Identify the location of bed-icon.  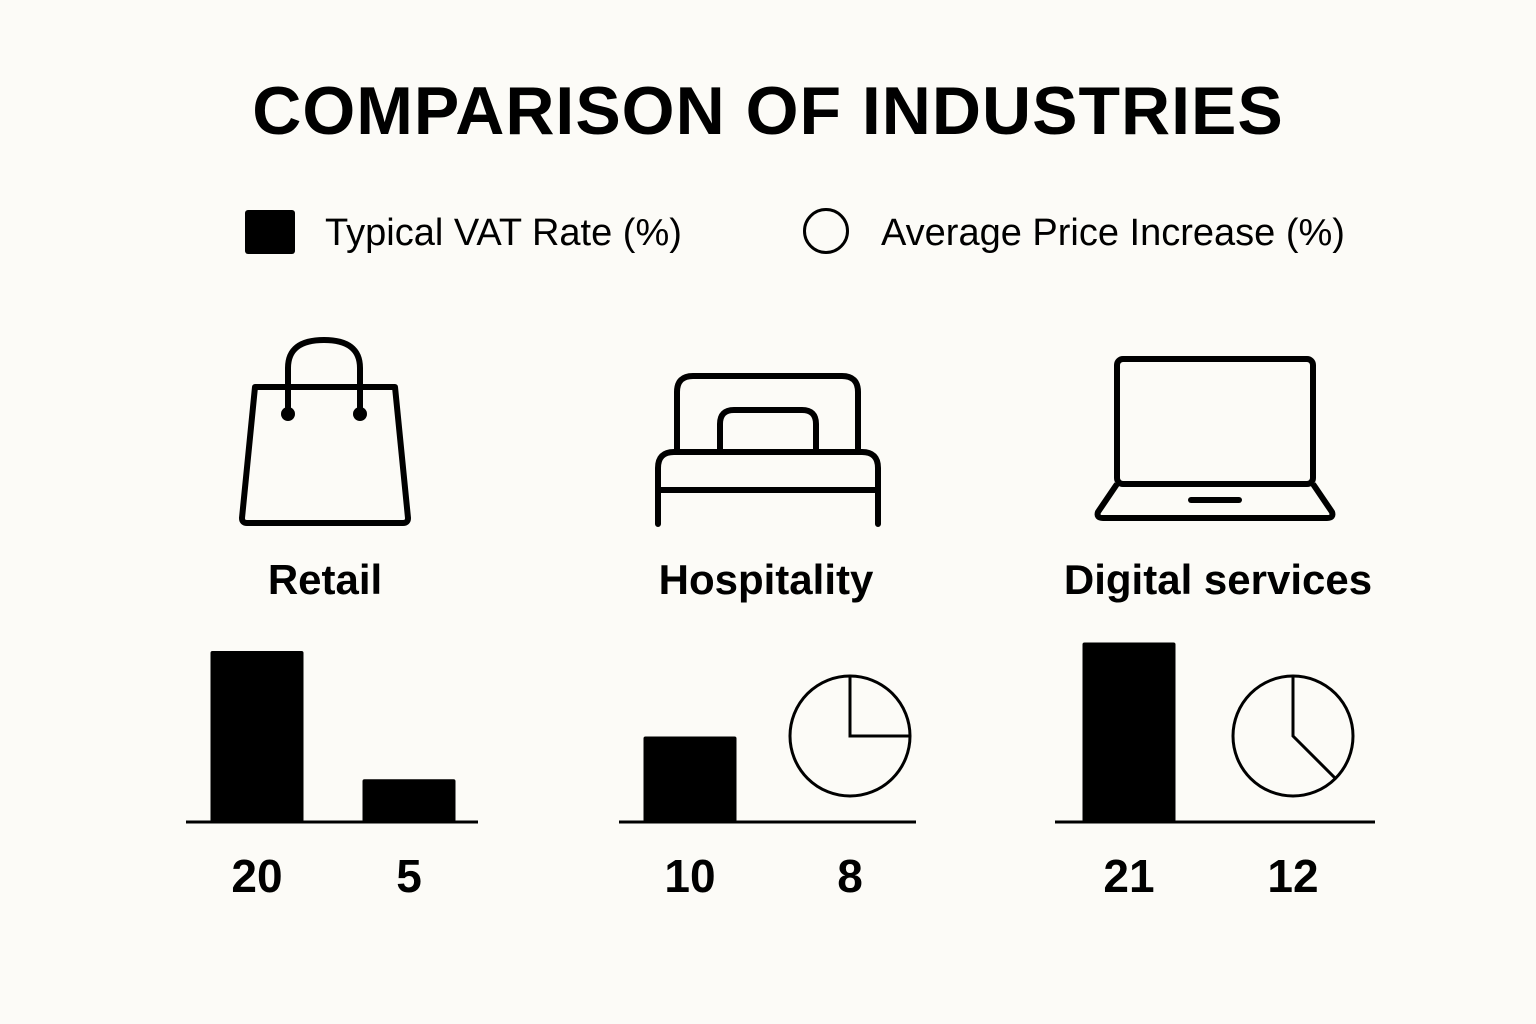
(768, 450).